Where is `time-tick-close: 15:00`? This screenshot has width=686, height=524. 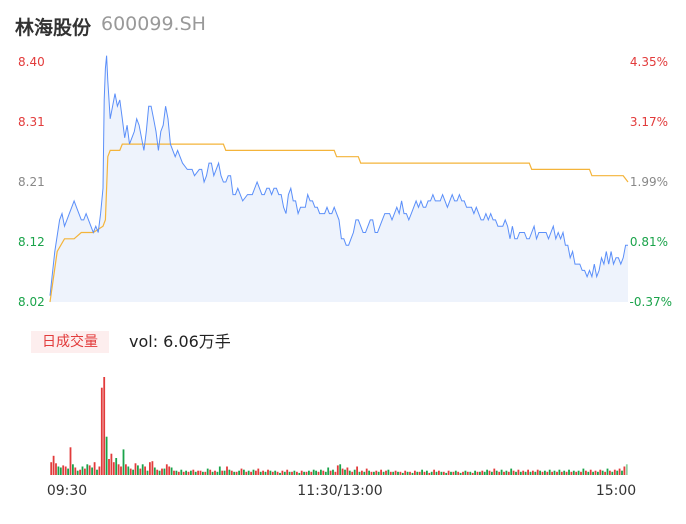
time-tick-close: 15:00 is located at coordinates (616, 491).